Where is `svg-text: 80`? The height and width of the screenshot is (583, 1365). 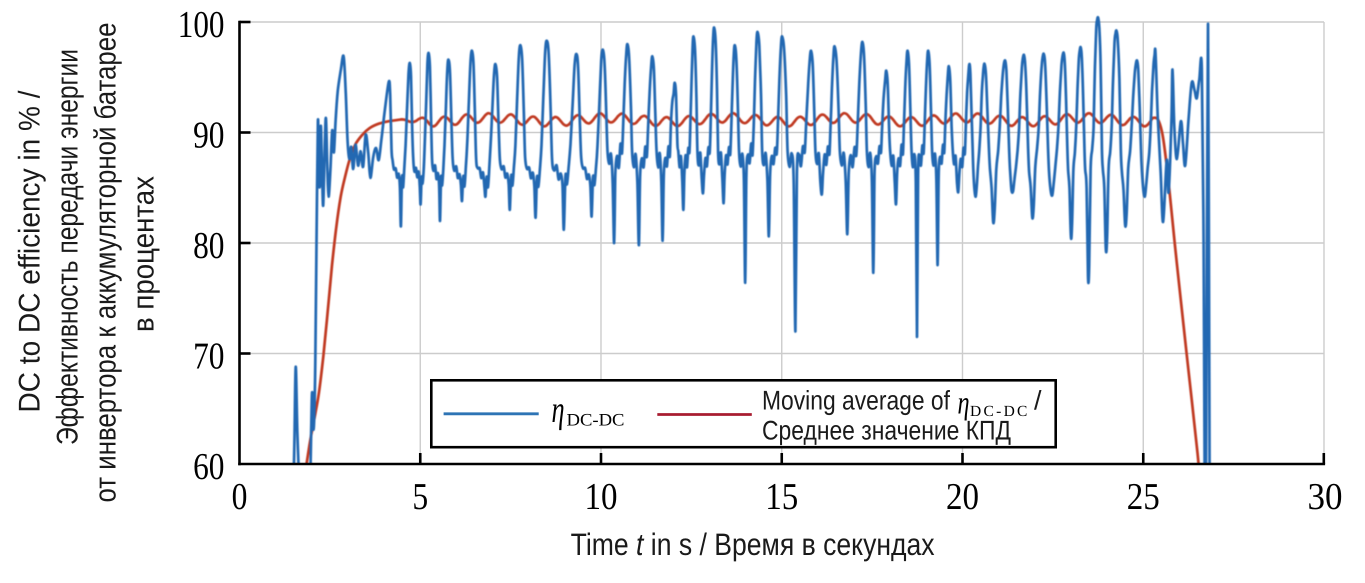 svg-text: 80 is located at coordinates (208, 246).